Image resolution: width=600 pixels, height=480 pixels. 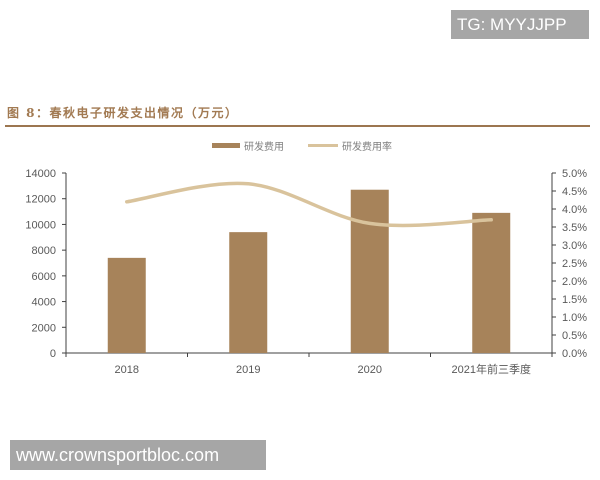 What do you see at coordinates (574, 354) in the screenshot?
I see `right-axis-tick-label: 0.0%` at bounding box center [574, 354].